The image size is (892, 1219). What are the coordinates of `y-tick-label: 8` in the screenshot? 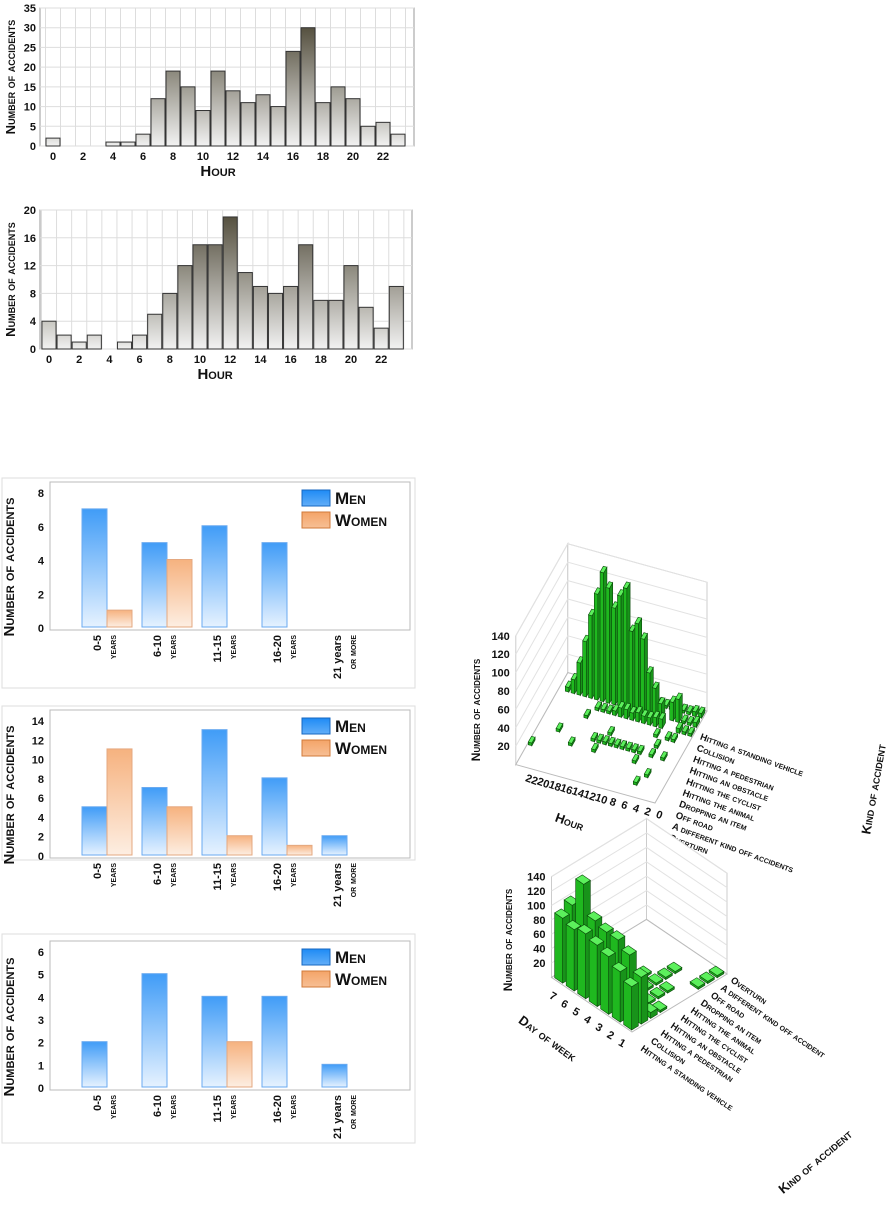 It's located at (41, 780).